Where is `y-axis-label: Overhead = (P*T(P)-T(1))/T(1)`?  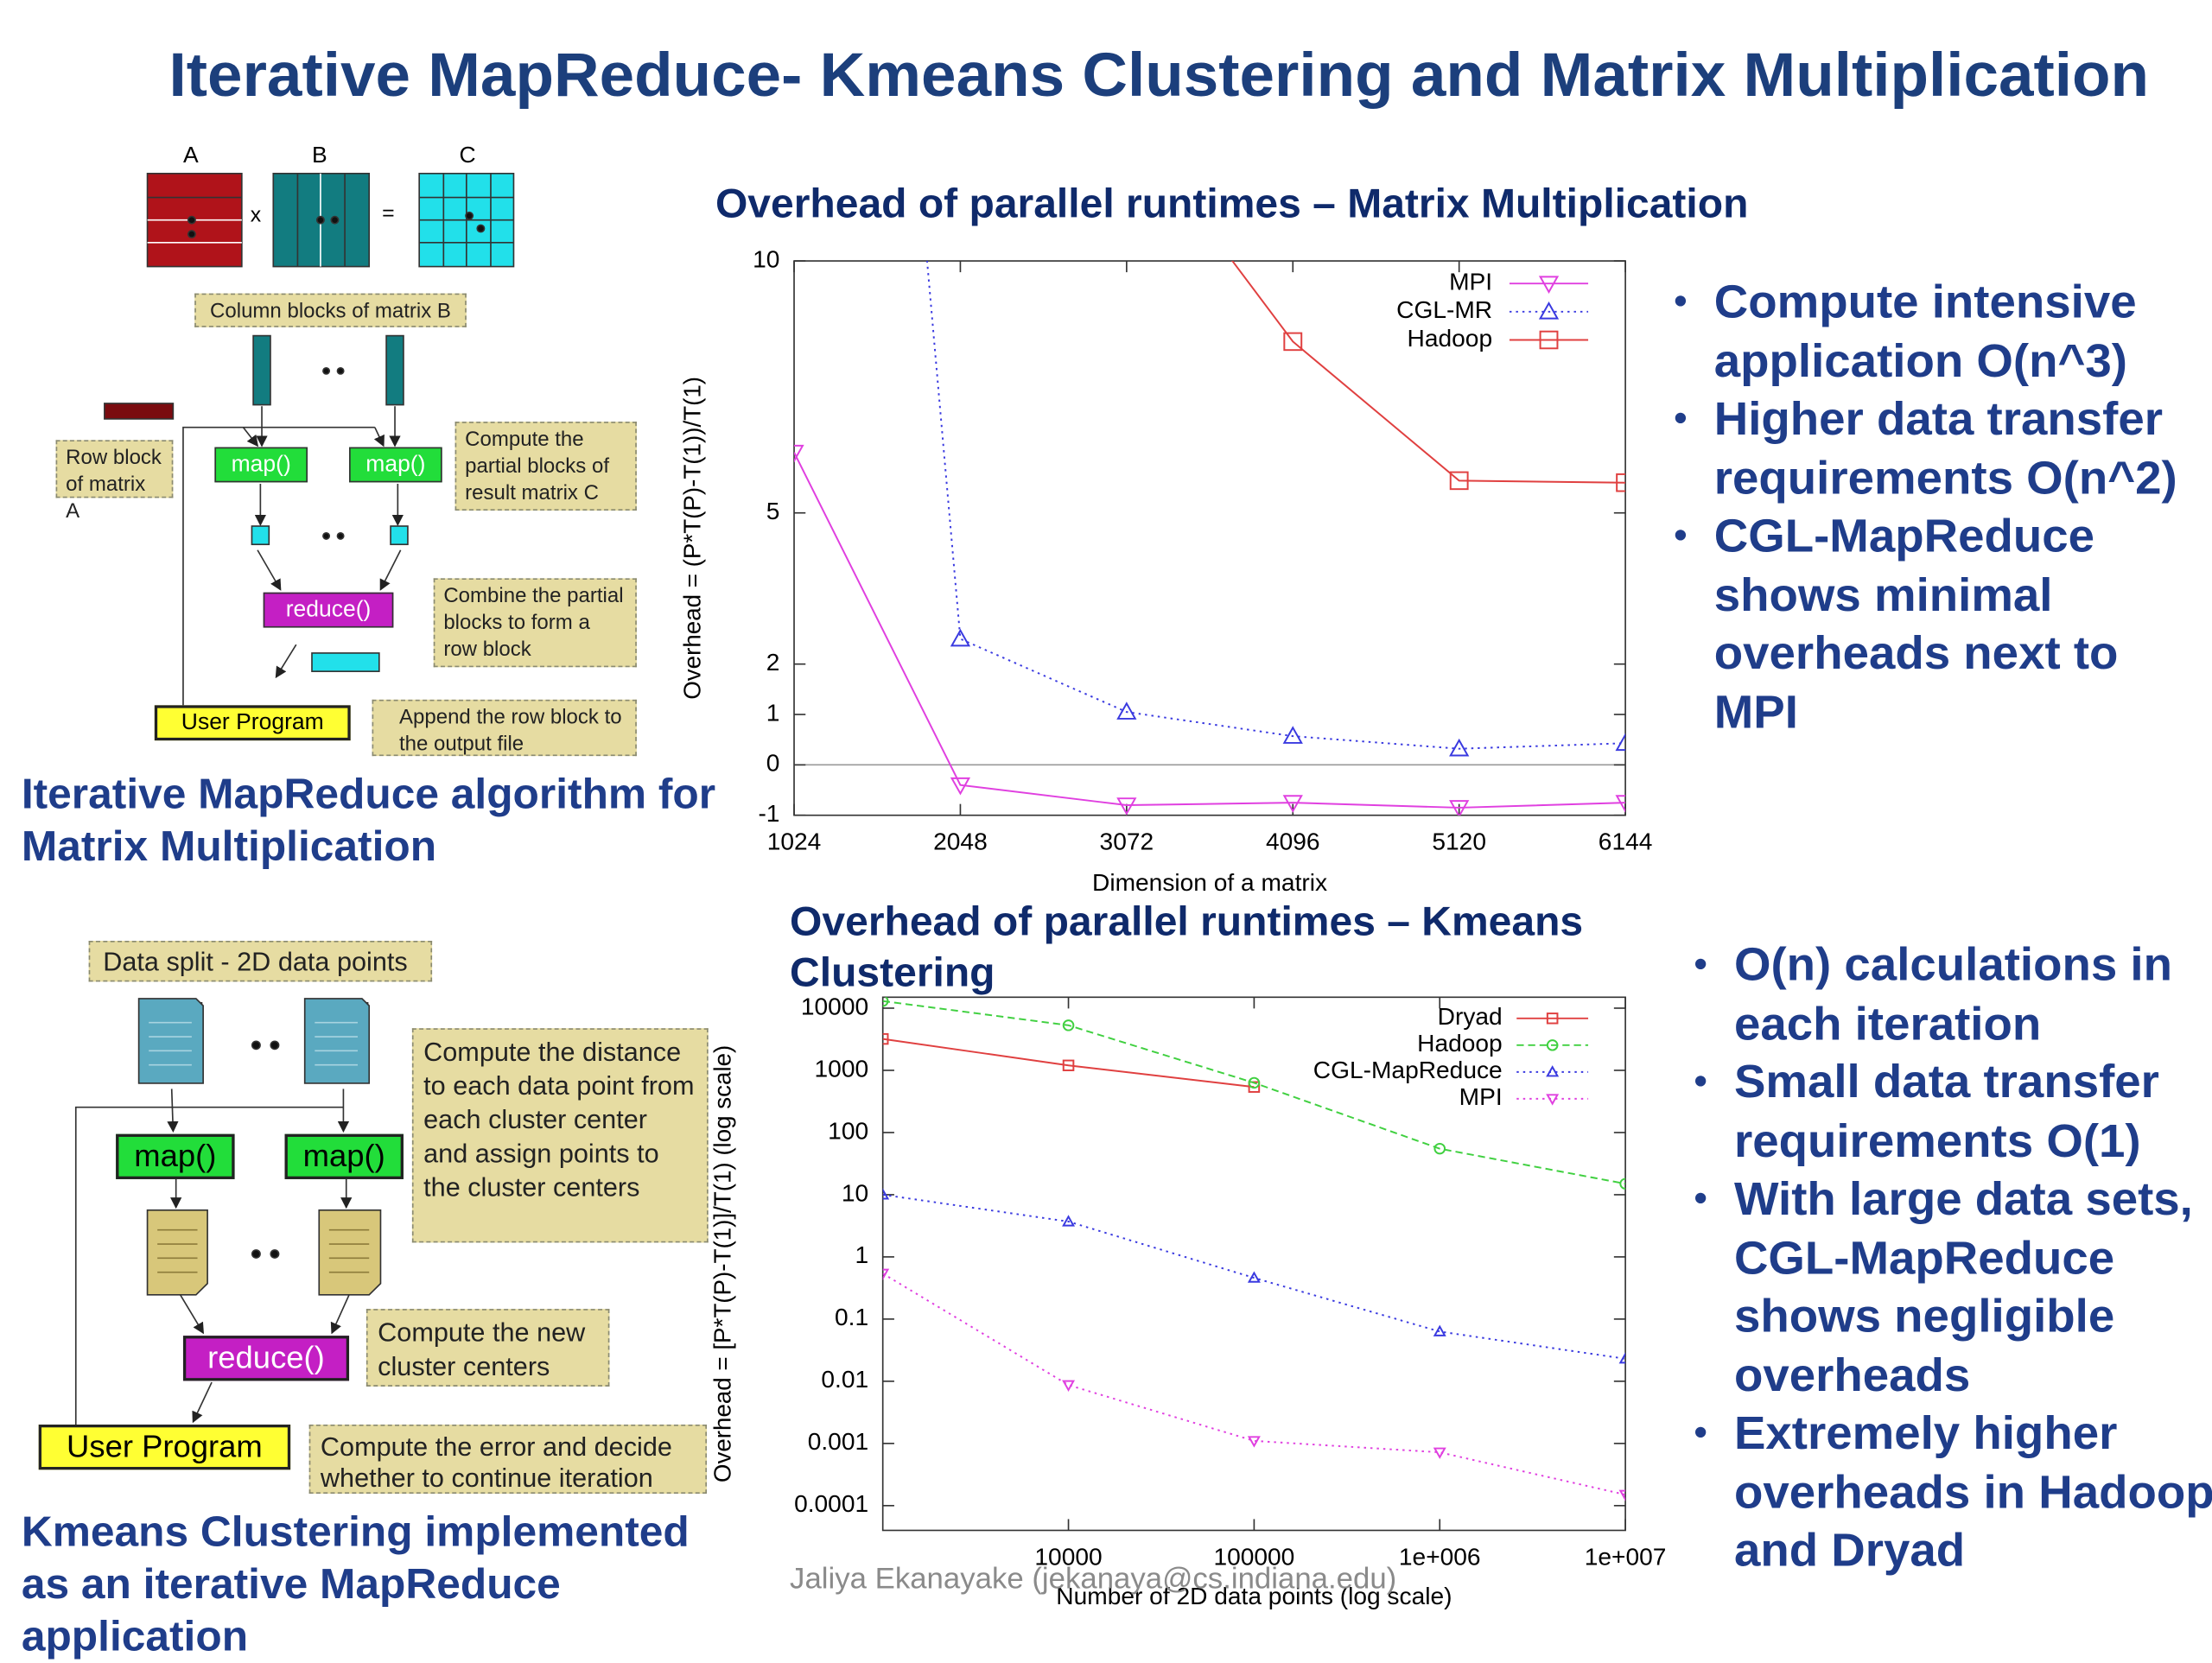 y-axis-label: Overhead = (P*T(P)-T(1))/T(1) is located at coordinates (691, 539).